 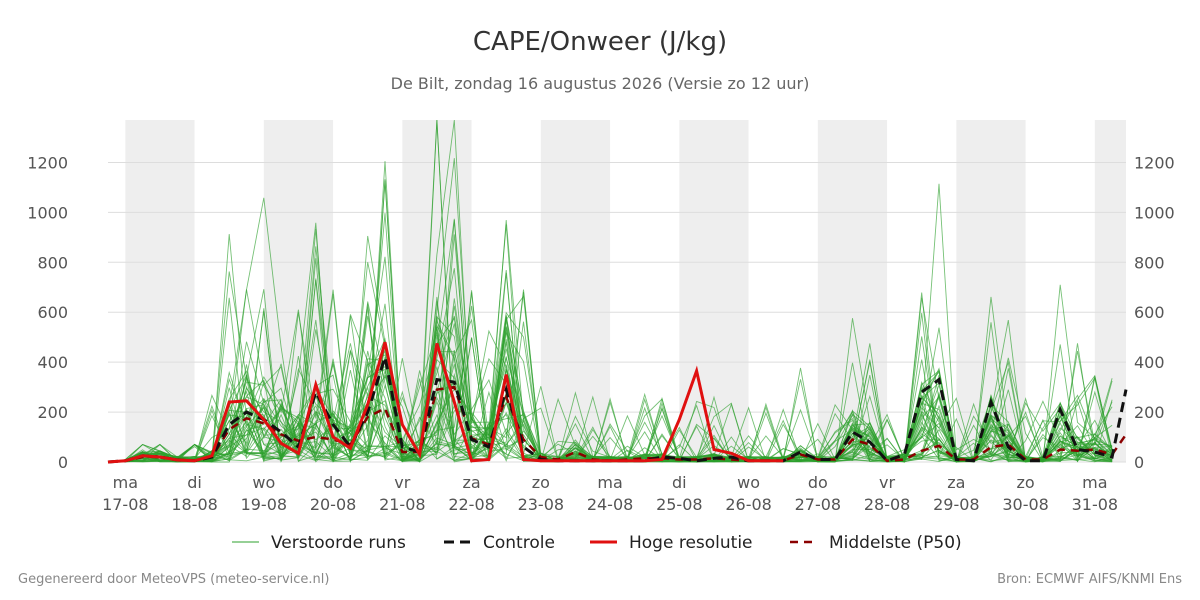 I want to click on x-tick-weekday-1: di, so click(x=194, y=482).